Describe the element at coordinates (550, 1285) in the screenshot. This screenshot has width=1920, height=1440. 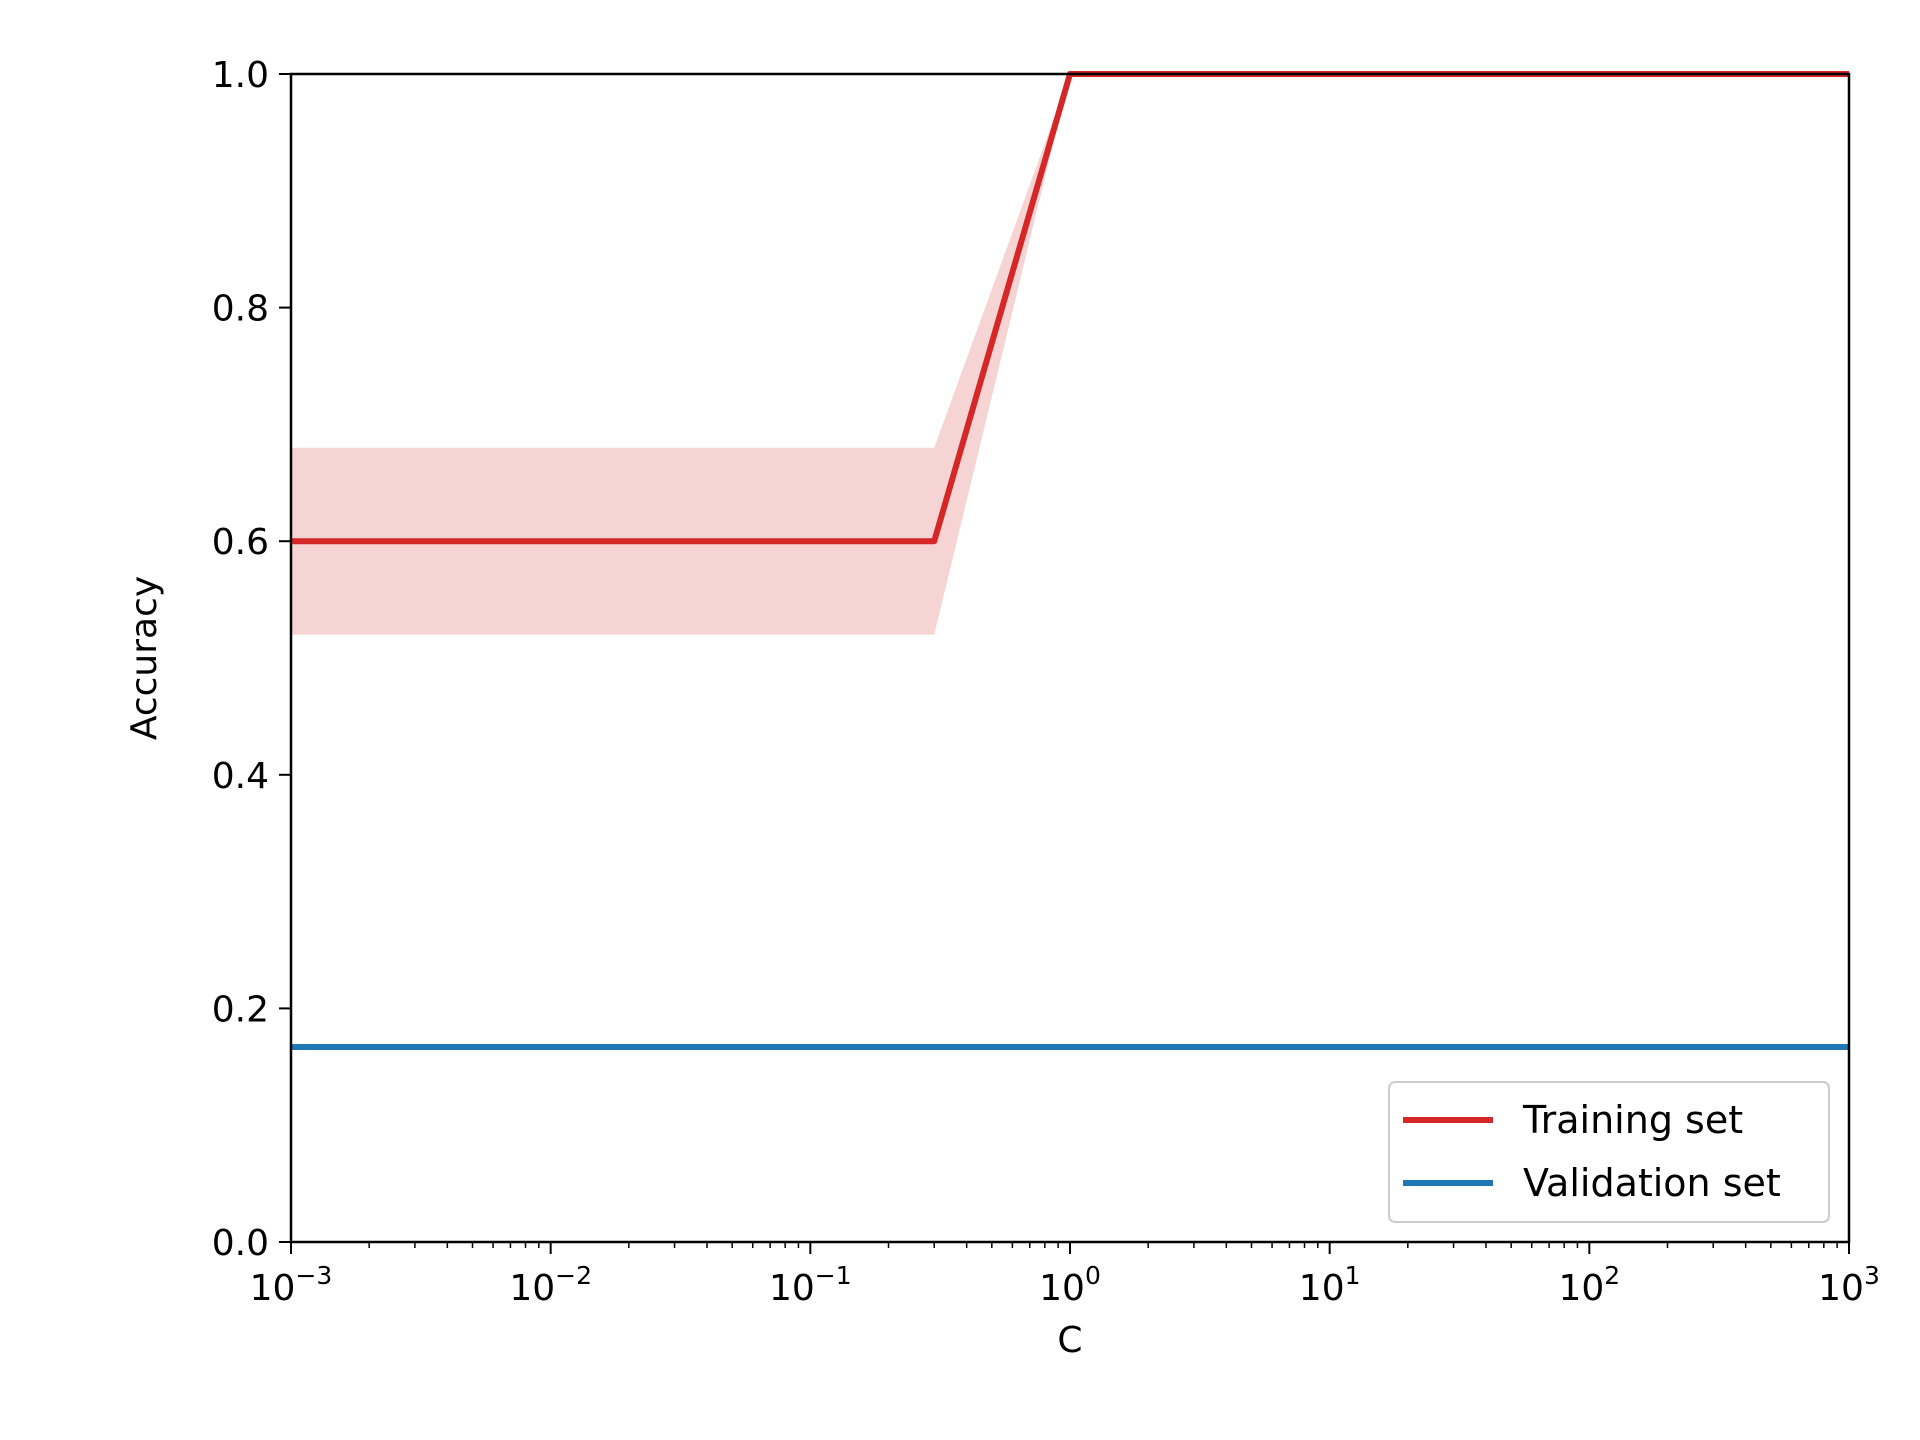
I see `x-tick-label: 10⁻²` at that location.